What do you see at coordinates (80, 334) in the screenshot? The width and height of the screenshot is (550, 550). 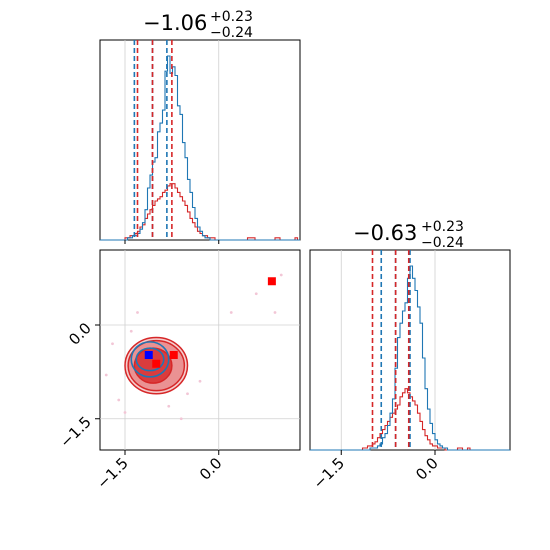 I see `tick-label-2d-y-1: 0.0` at bounding box center [80, 334].